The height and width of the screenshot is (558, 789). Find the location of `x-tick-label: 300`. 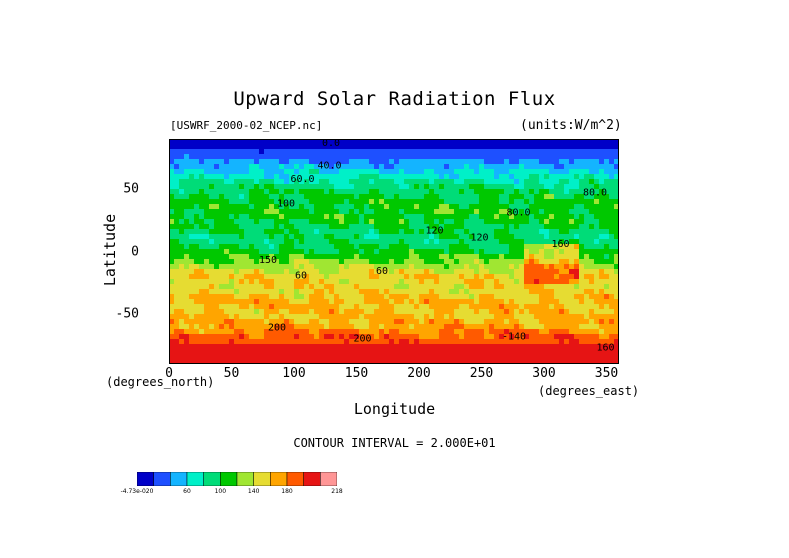

x-tick-label: 300 is located at coordinates (544, 373).